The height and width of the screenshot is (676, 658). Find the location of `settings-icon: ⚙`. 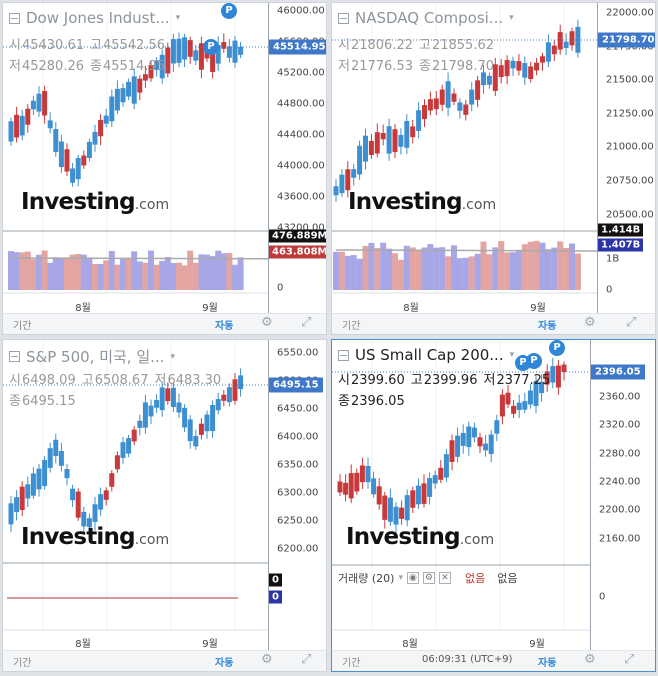

settings-icon: ⚙ is located at coordinates (428, 578).